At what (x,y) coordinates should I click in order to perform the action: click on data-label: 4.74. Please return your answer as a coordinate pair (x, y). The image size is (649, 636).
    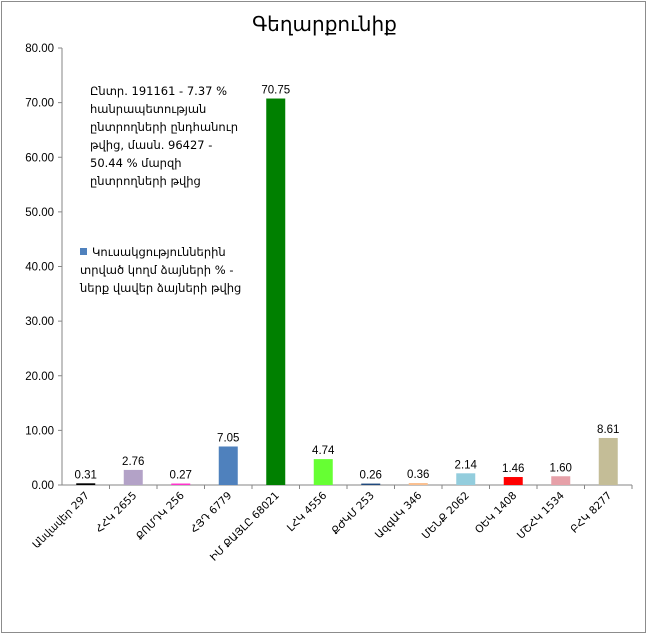
    Looking at the image, I should click on (323, 451).